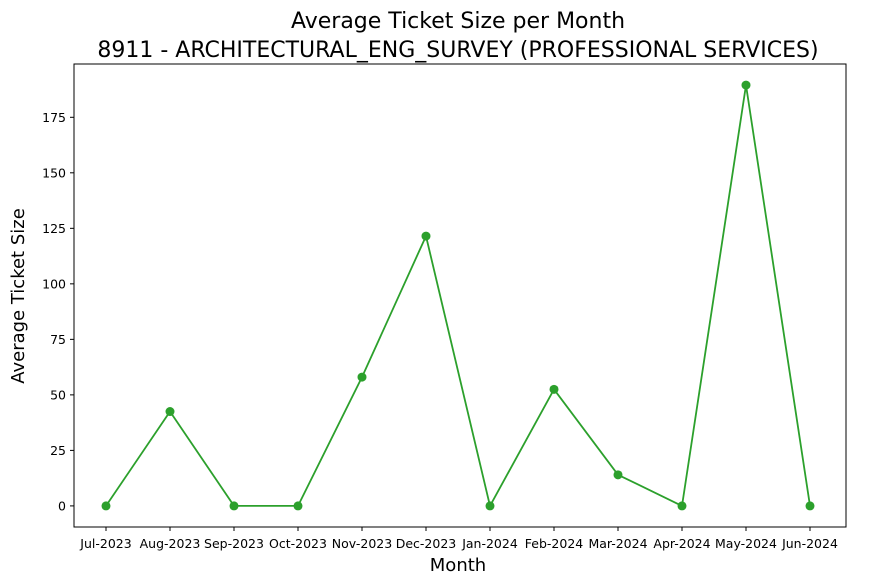 The width and height of the screenshot is (878, 585). What do you see at coordinates (234, 543) in the screenshot?
I see `x-tick-label: Sep-2023` at bounding box center [234, 543].